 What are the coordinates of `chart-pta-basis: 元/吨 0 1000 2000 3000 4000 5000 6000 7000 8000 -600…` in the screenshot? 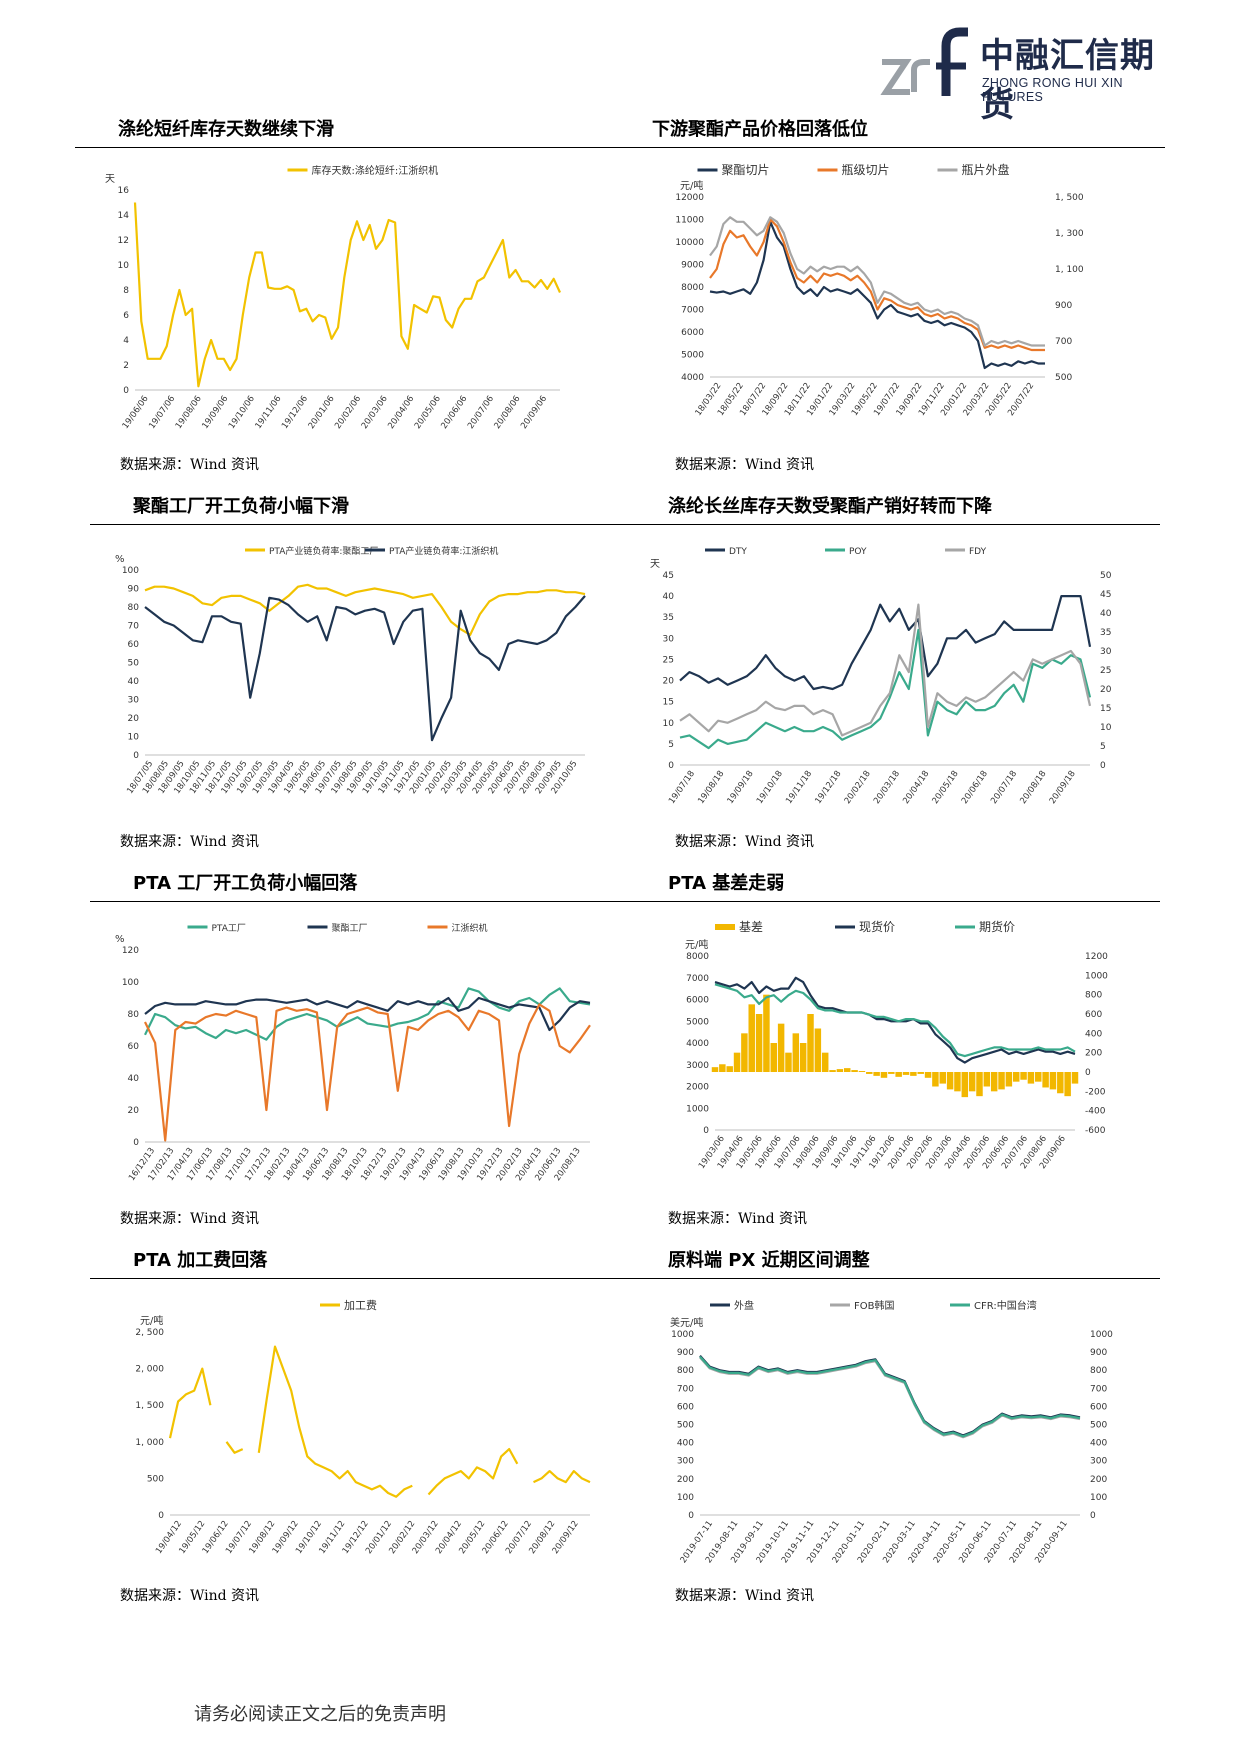 It's located at (890, 1057).